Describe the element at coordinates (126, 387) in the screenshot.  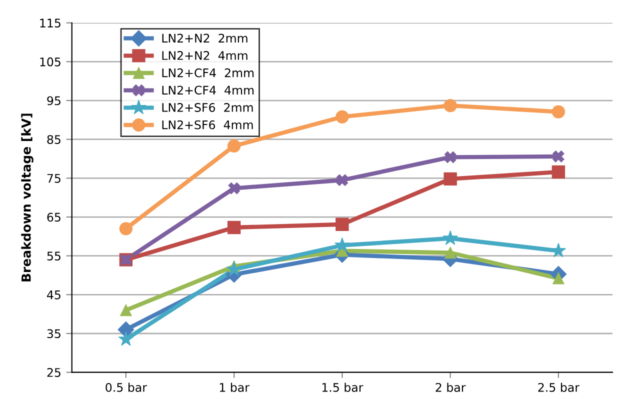
I see `x-tick-label: 0.5 bar` at that location.